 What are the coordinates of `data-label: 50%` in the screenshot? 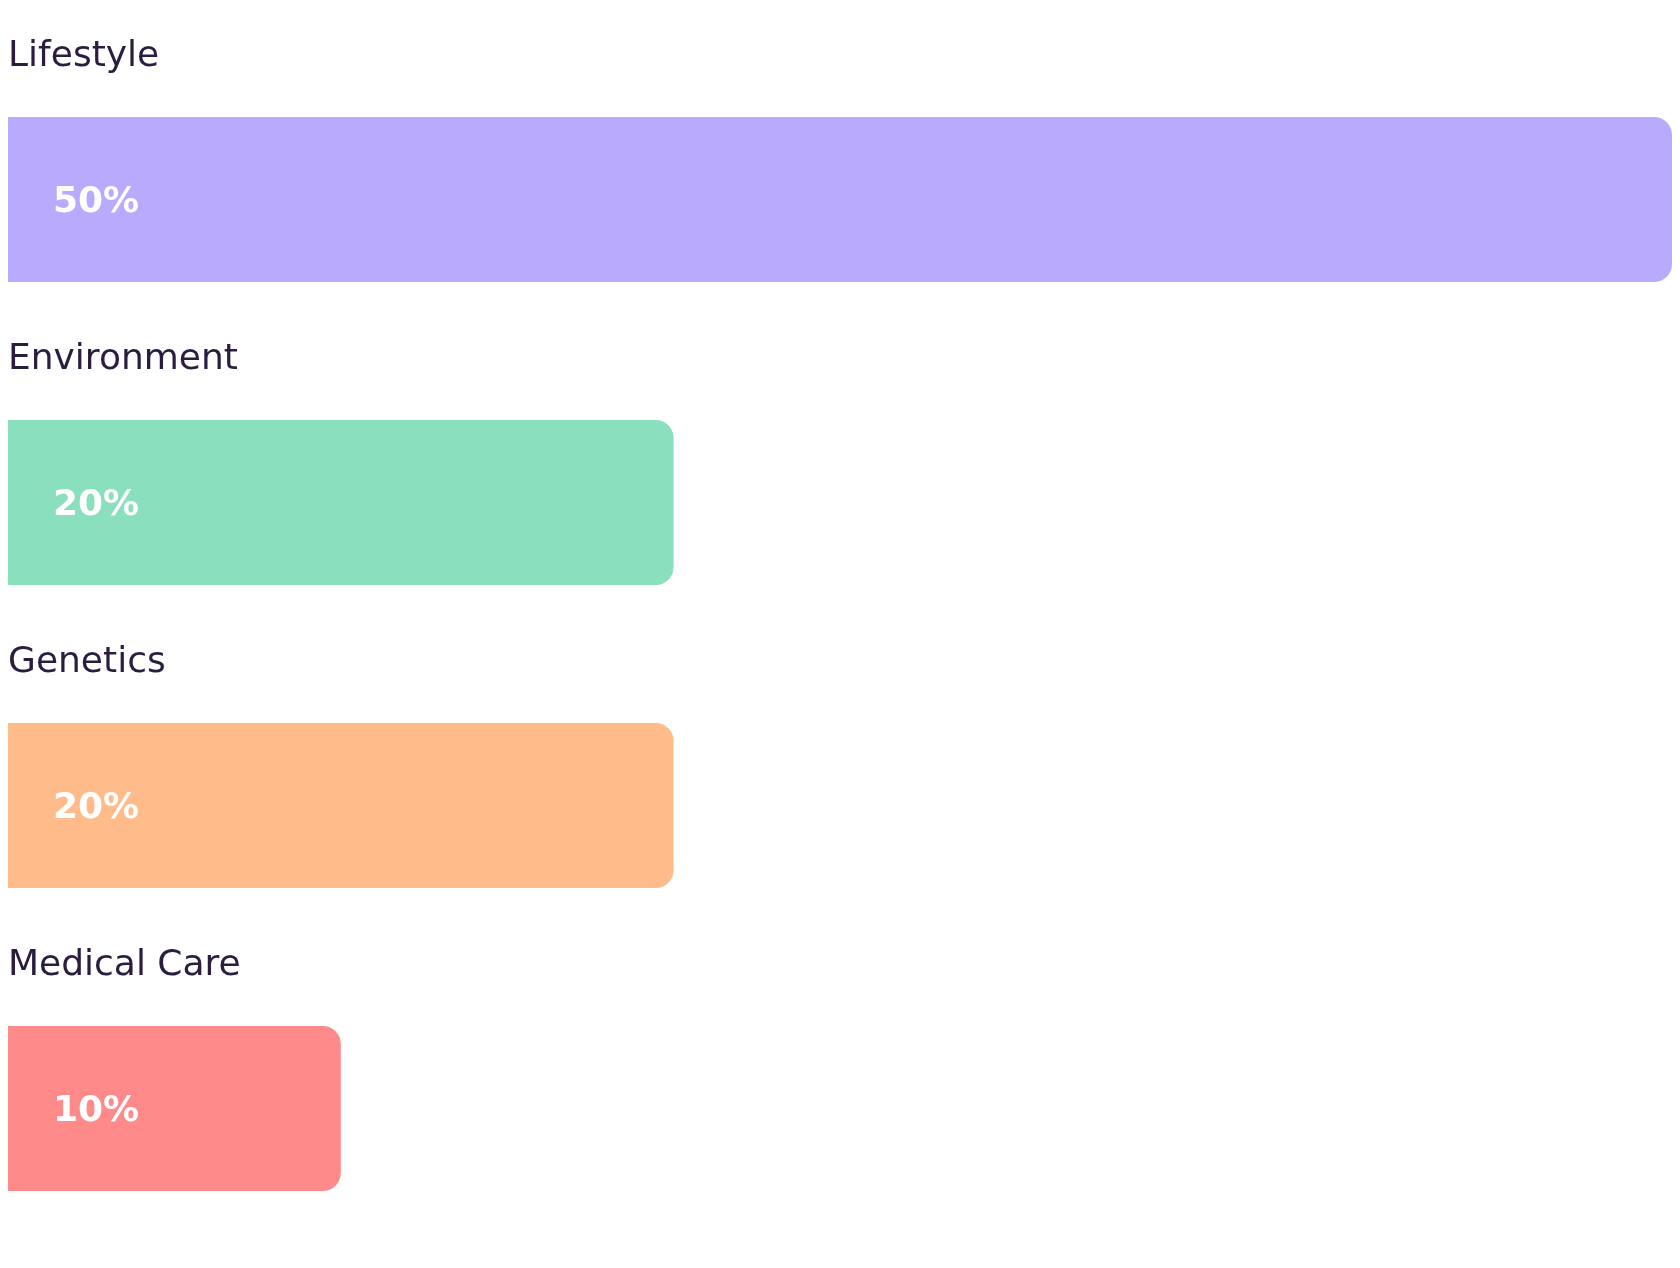 It's located at (96, 199).